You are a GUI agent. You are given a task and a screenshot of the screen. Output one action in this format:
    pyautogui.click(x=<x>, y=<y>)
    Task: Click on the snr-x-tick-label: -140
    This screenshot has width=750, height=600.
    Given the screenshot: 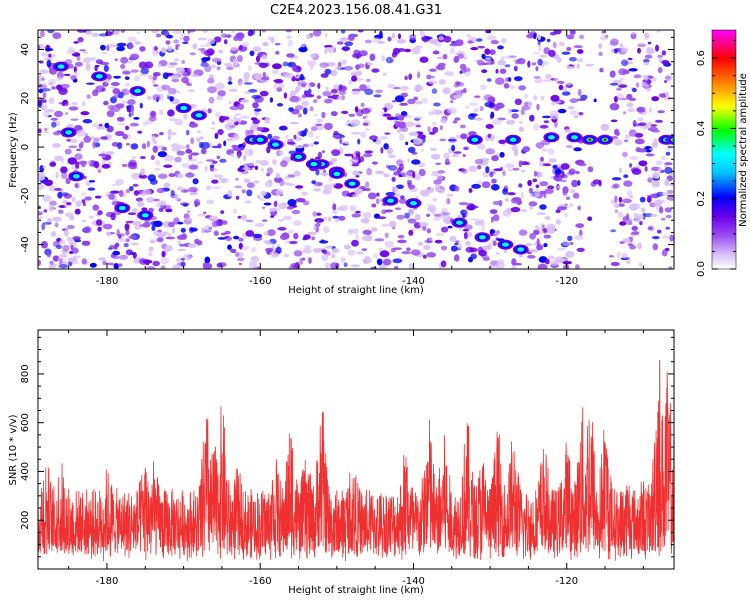 What is the action you would take?
    pyautogui.click(x=413, y=581)
    